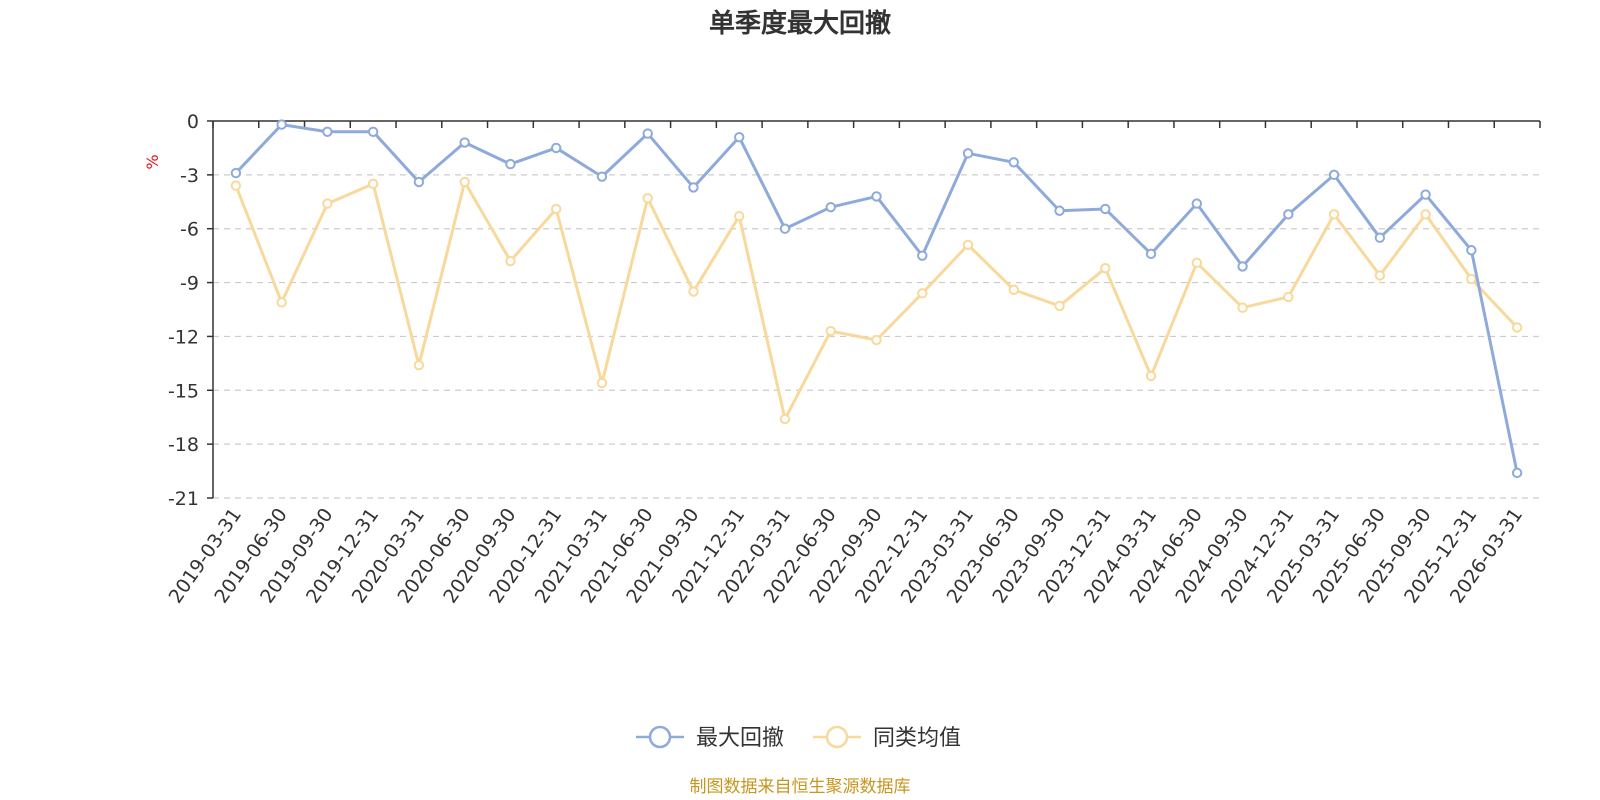  I want to click on y-tick-label: 0, so click(193, 122).